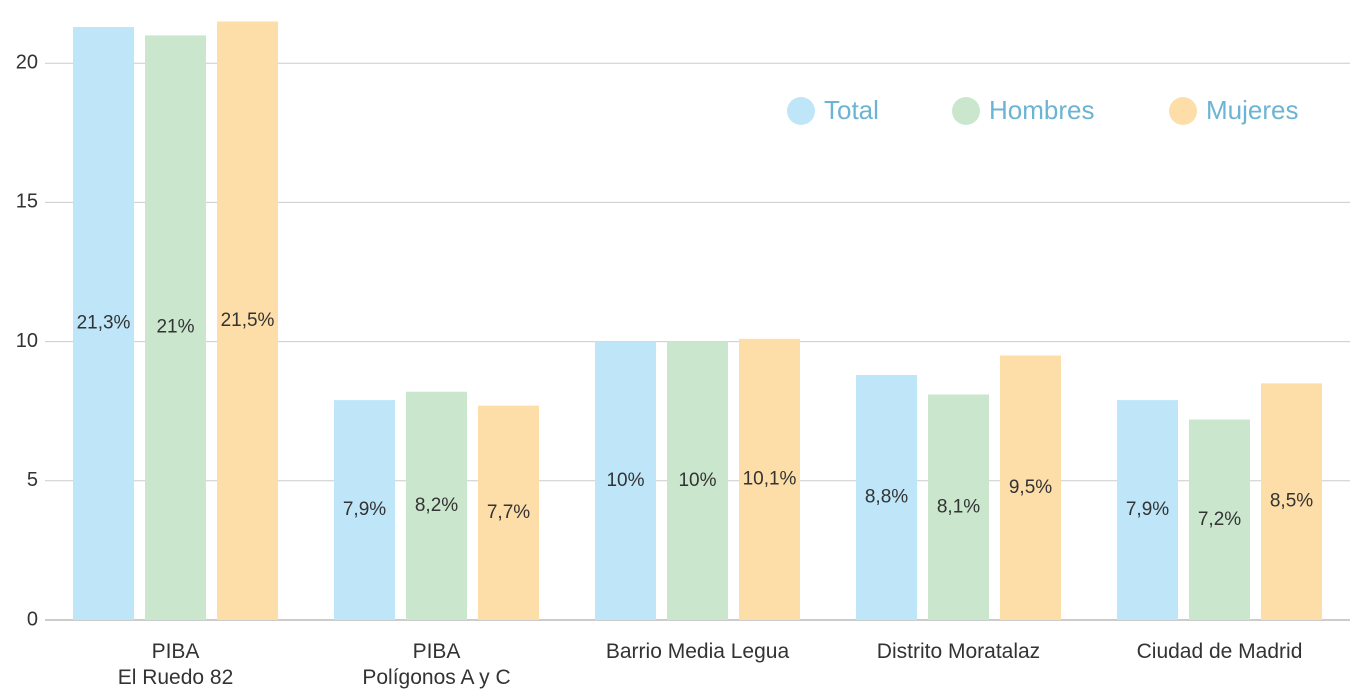 This screenshot has width=1350, height=689. I want to click on y-tick-label: 0, so click(32, 619).